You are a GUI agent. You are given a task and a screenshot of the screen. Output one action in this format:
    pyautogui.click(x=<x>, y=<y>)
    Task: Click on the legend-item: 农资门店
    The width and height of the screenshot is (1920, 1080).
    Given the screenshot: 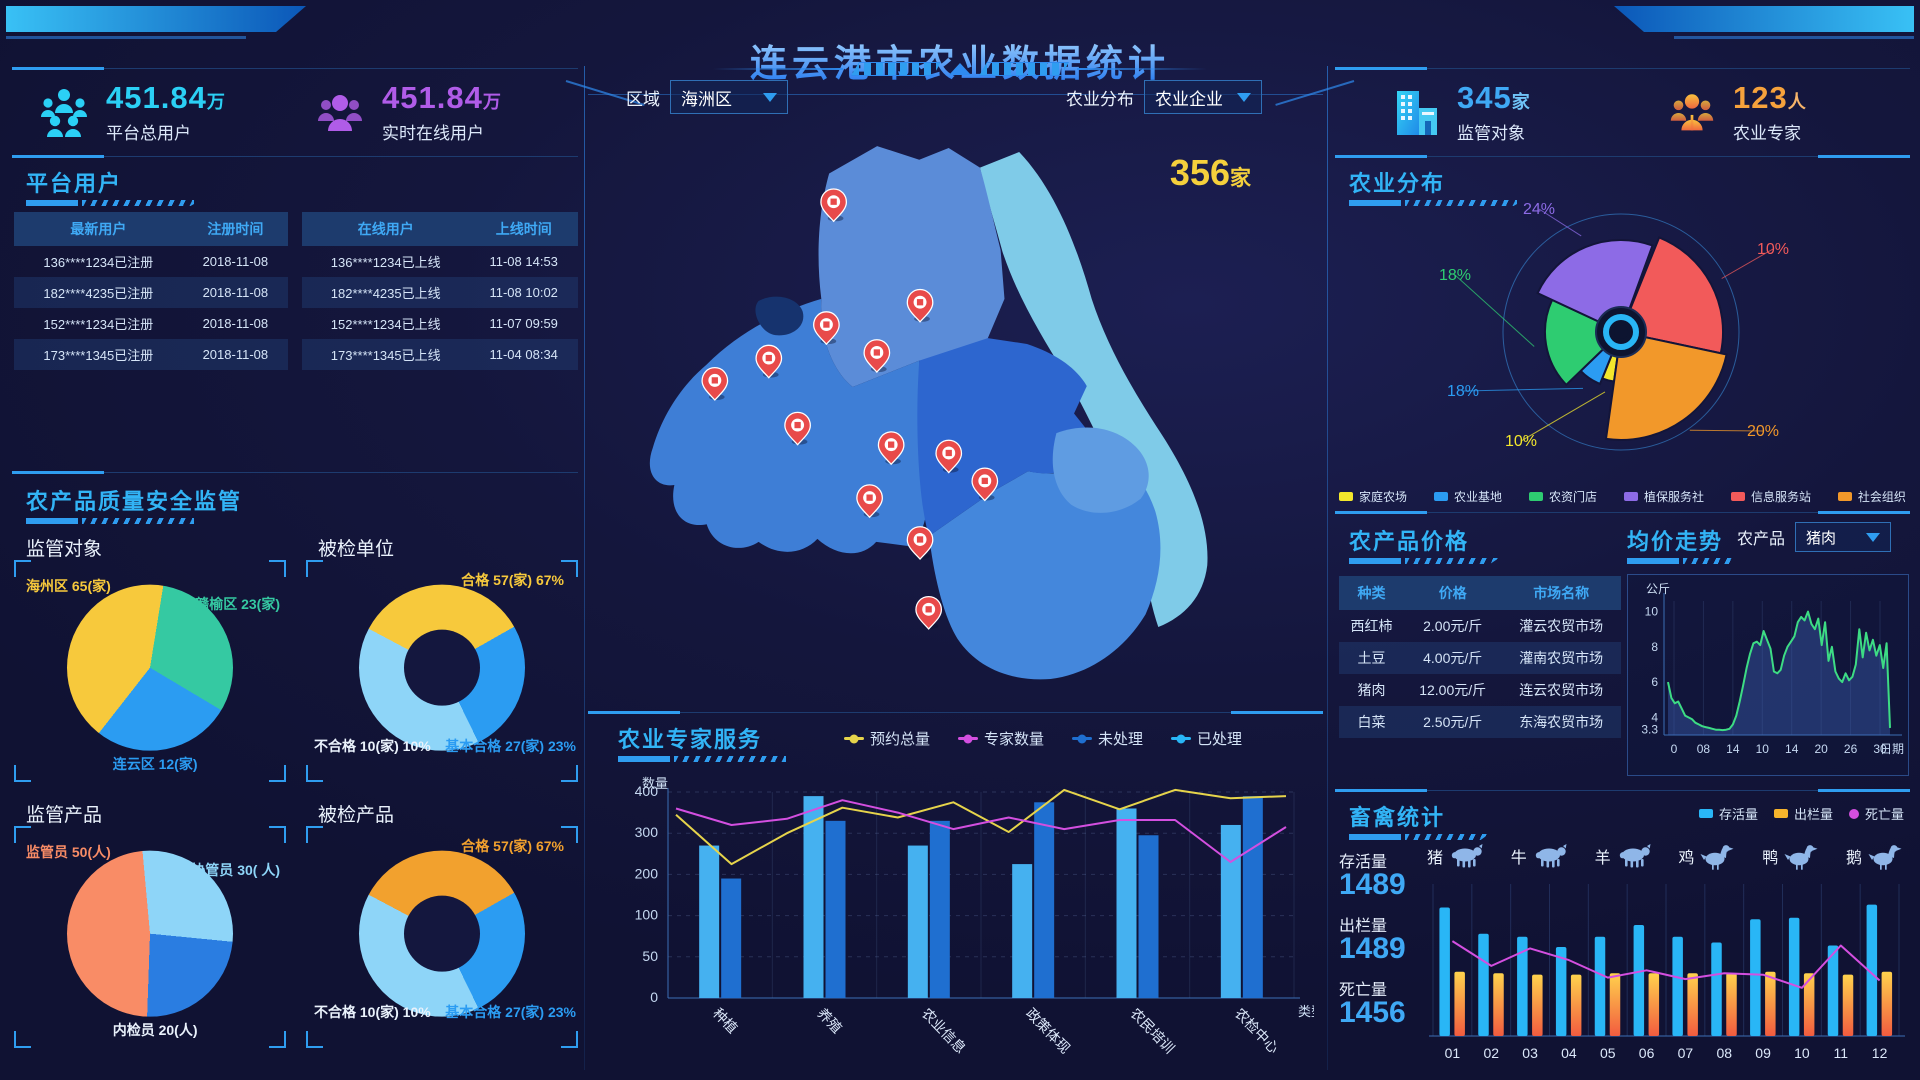 What is the action you would take?
    pyautogui.click(x=1562, y=496)
    